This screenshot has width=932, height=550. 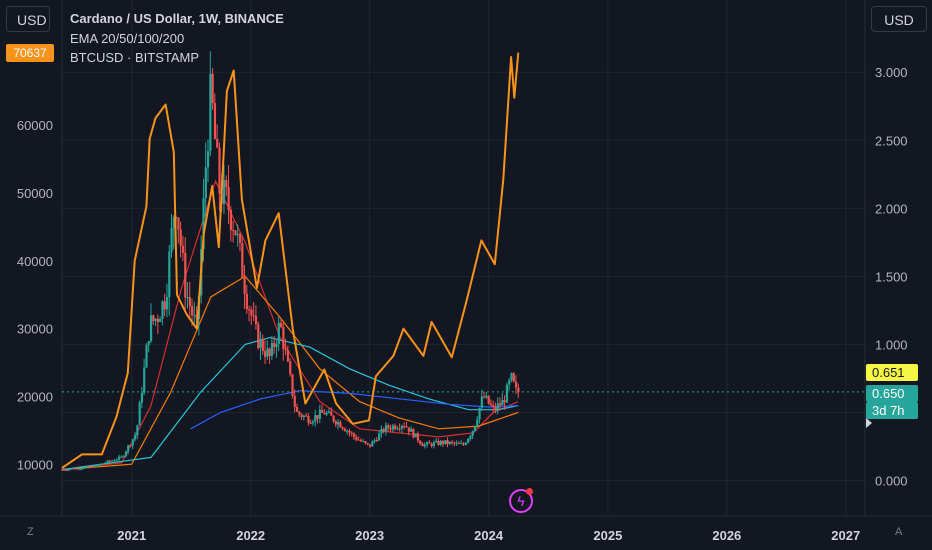 I want to click on compare-legend: BTCUSD · BITSTAMP, so click(x=135, y=57).